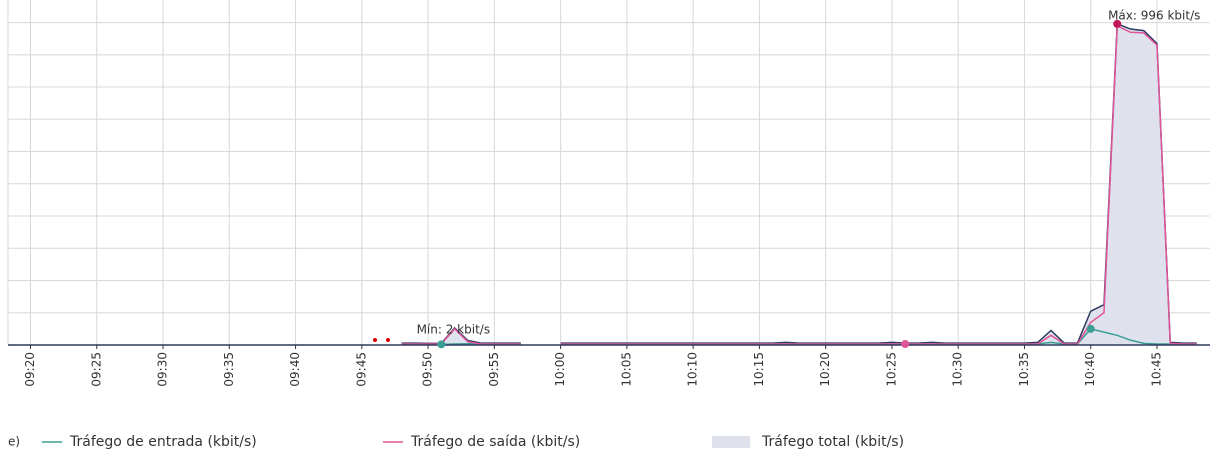  I want to click on legend-swatch, so click(731, 442).